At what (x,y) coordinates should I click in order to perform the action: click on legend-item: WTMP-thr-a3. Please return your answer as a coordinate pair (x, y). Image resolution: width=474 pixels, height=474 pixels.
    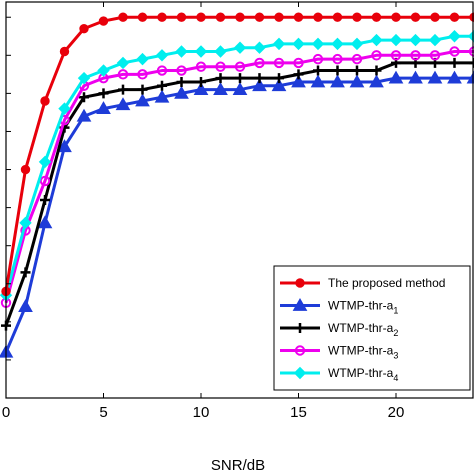
    Looking at the image, I should click on (339, 352).